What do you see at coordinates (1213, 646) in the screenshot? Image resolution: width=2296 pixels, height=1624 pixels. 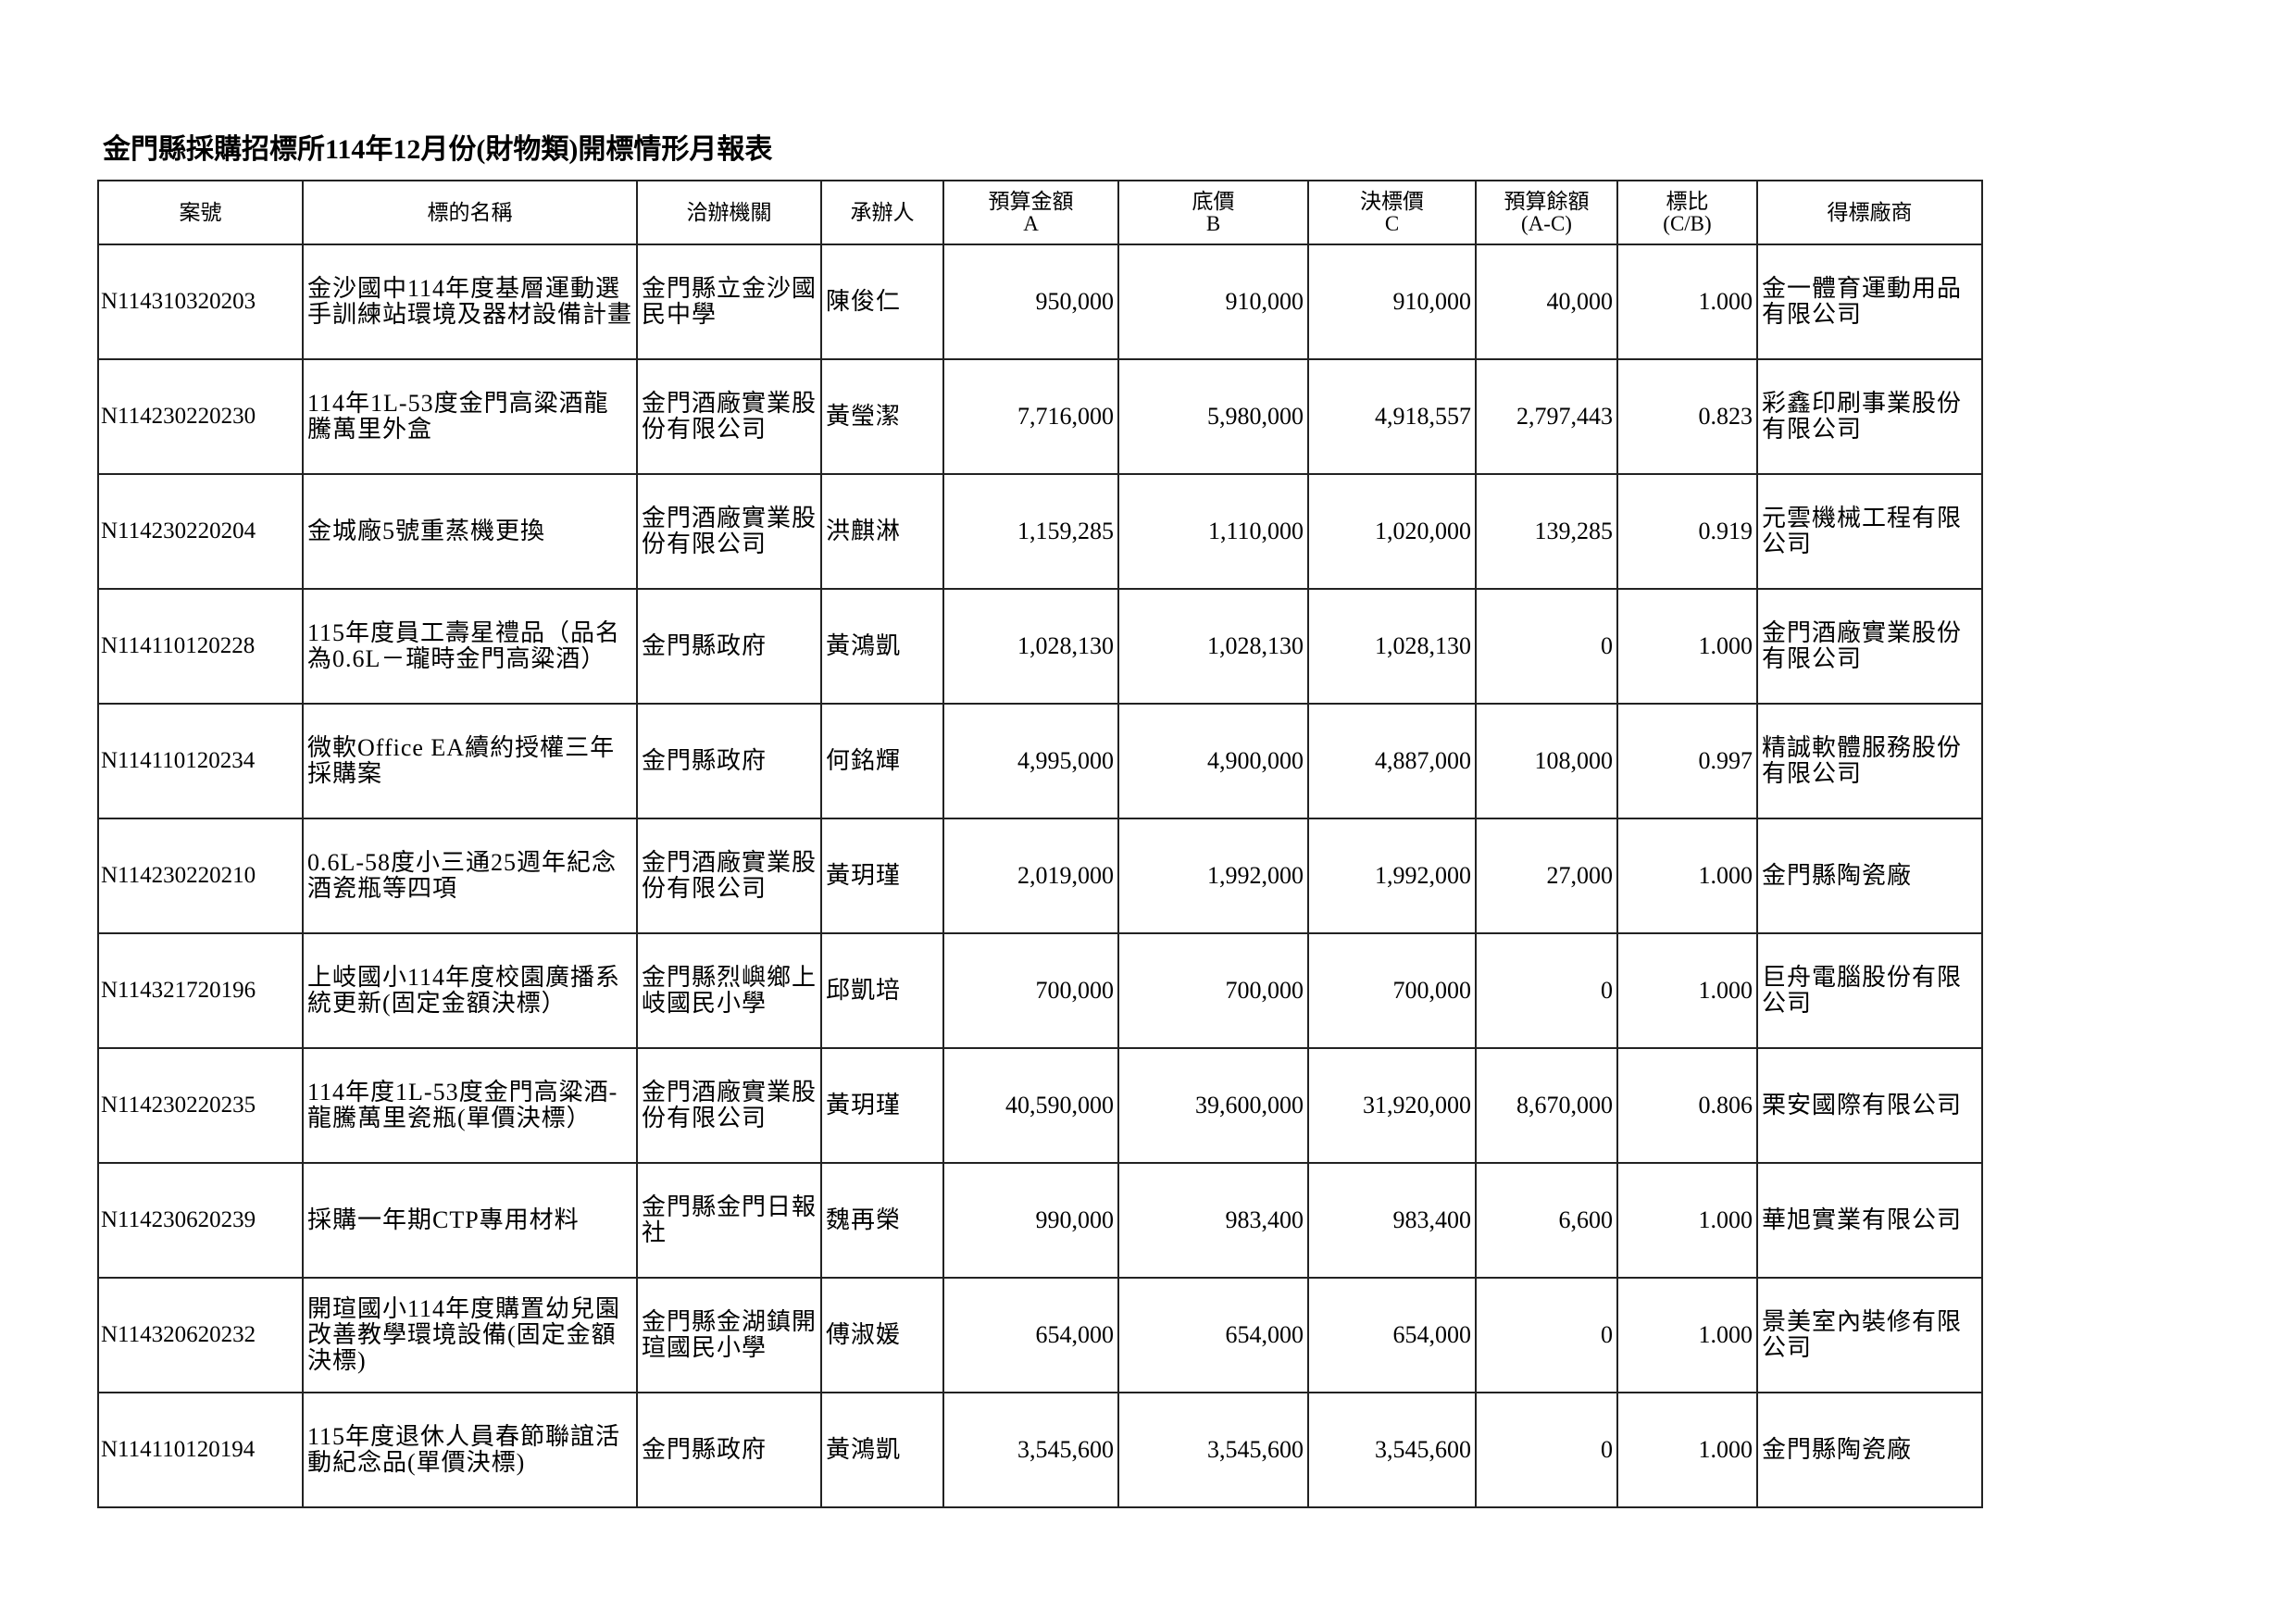 I see `cell-base-price: 1,028,130` at bounding box center [1213, 646].